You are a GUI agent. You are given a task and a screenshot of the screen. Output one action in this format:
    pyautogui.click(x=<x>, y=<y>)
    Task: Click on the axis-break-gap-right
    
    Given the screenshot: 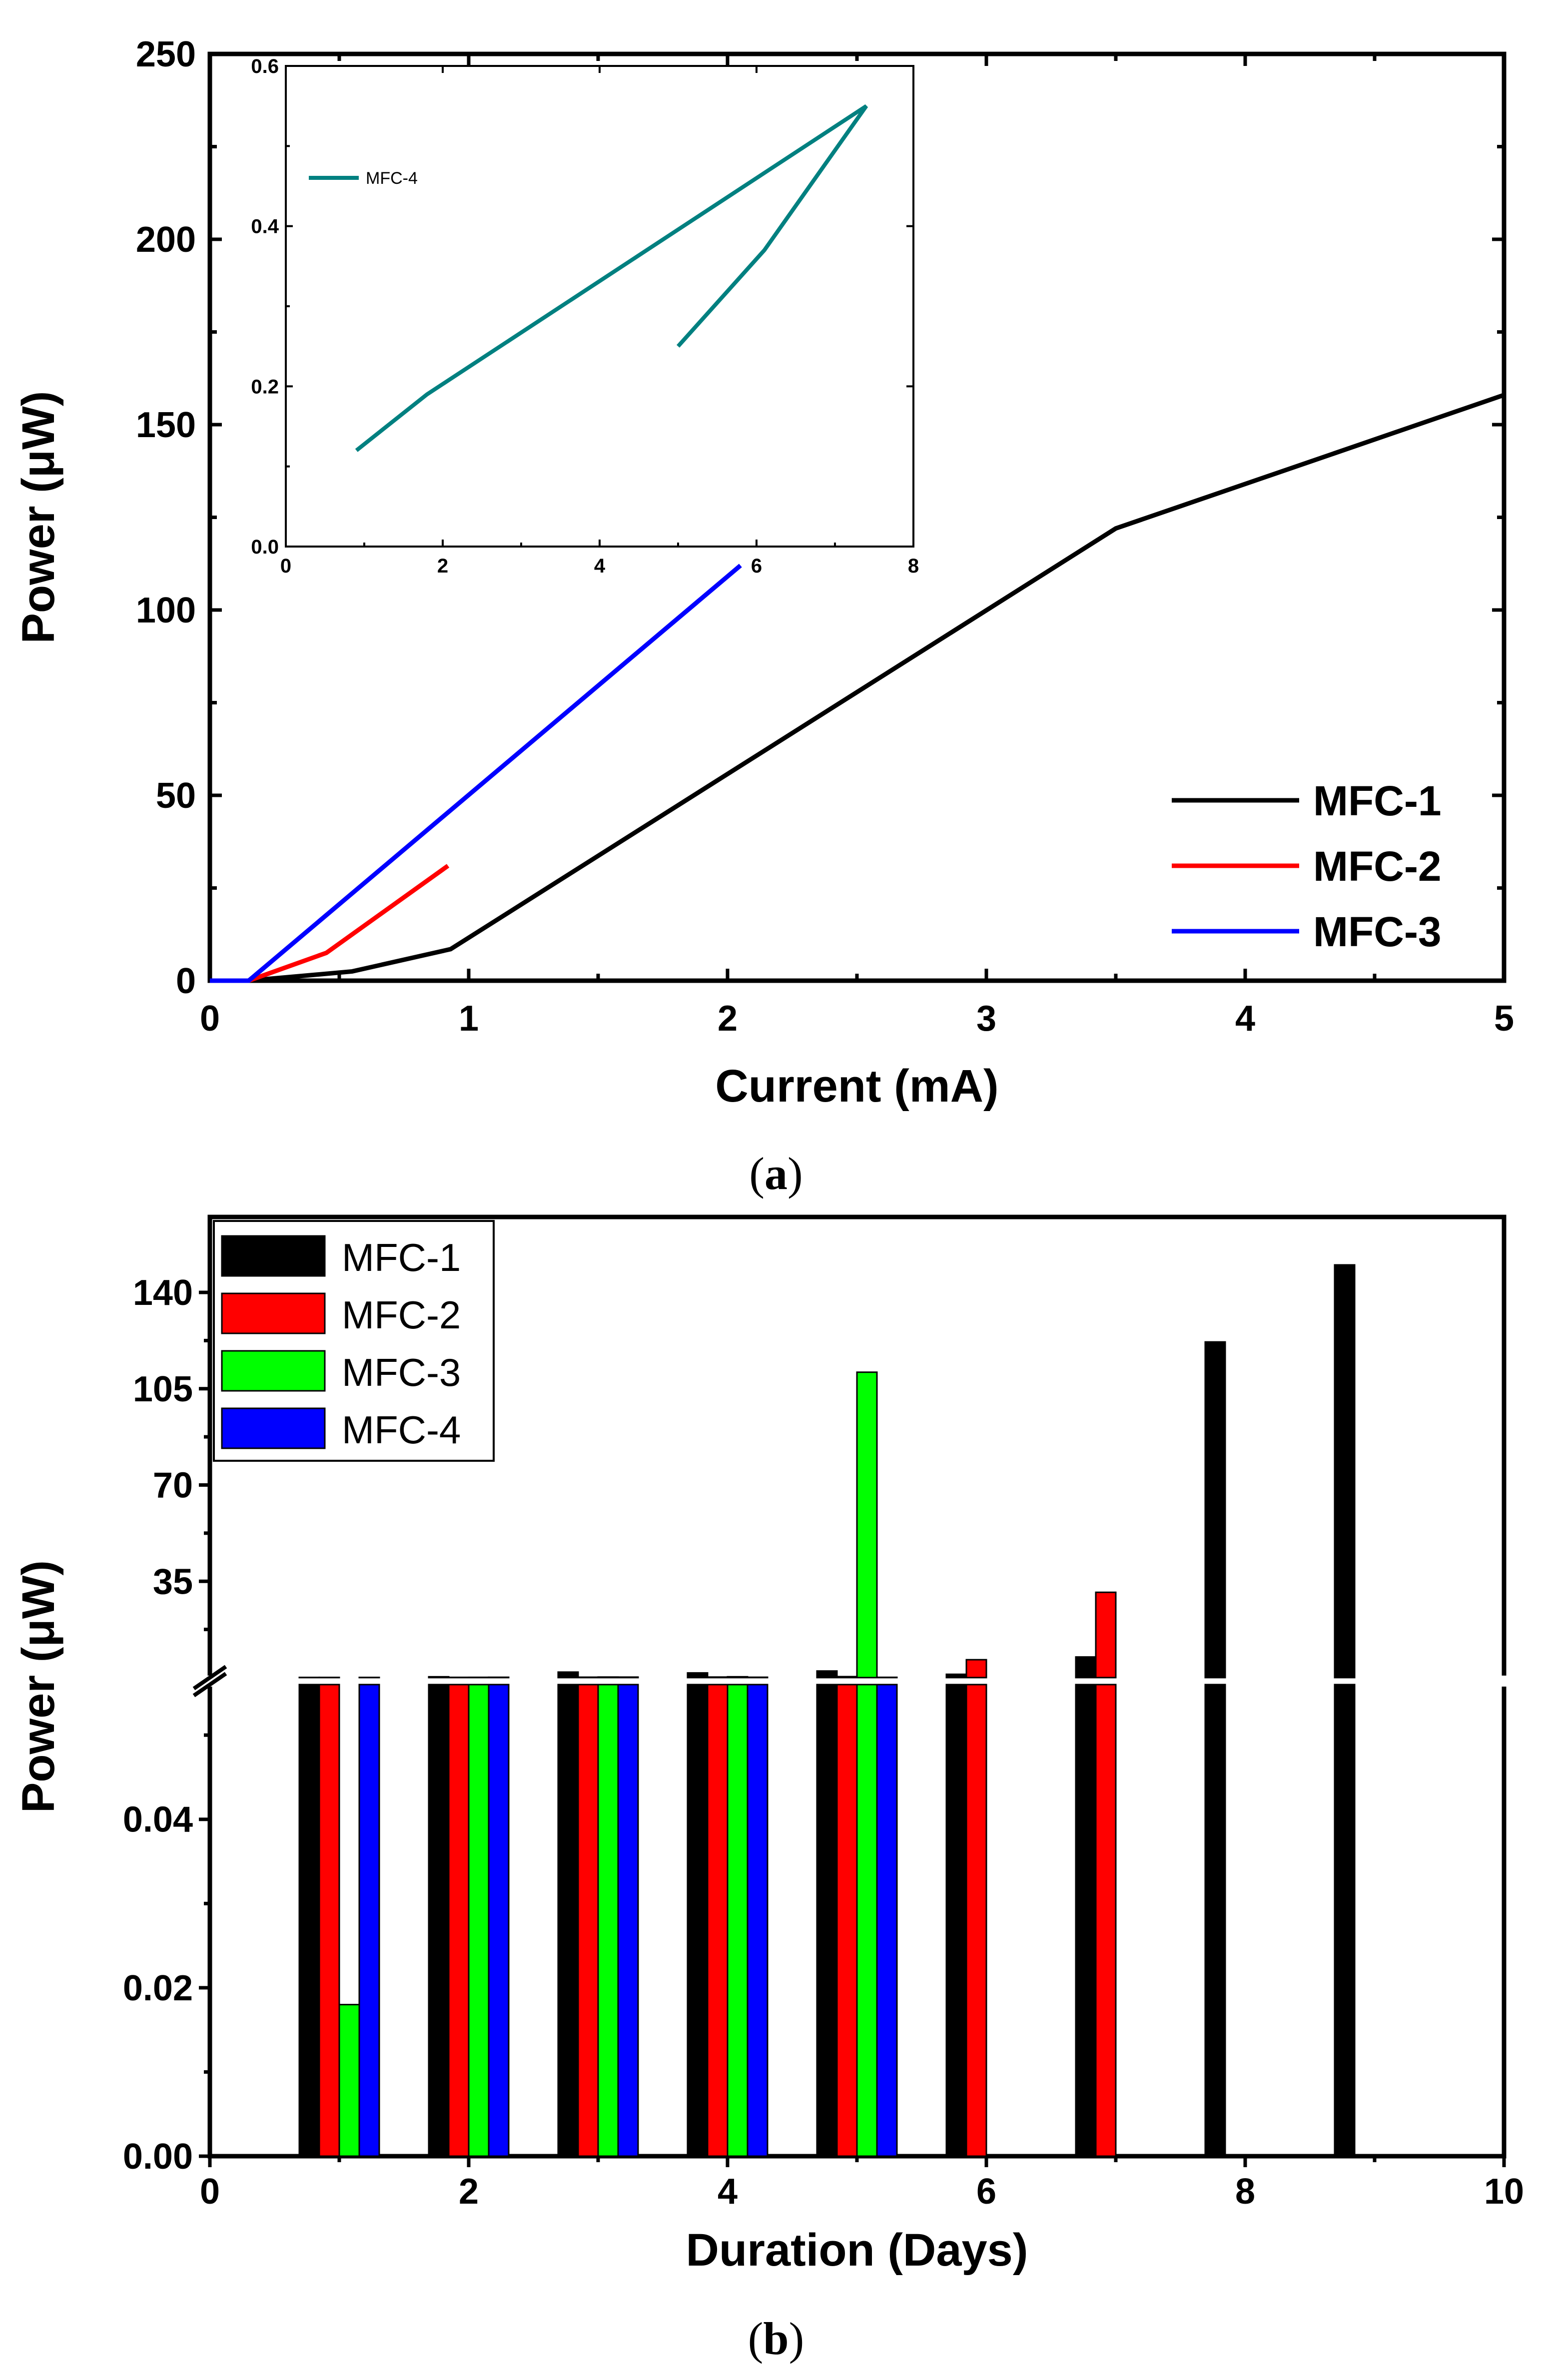 What is the action you would take?
    pyautogui.click(x=1504, y=1681)
    